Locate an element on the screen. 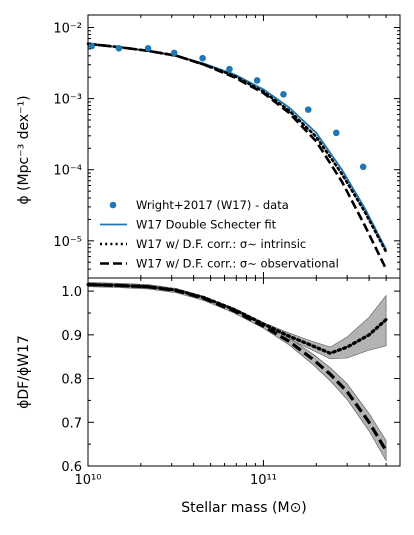 The height and width of the screenshot is (535, 414). legend-label: Wright+2017 (W17) - data is located at coordinates (212, 205).